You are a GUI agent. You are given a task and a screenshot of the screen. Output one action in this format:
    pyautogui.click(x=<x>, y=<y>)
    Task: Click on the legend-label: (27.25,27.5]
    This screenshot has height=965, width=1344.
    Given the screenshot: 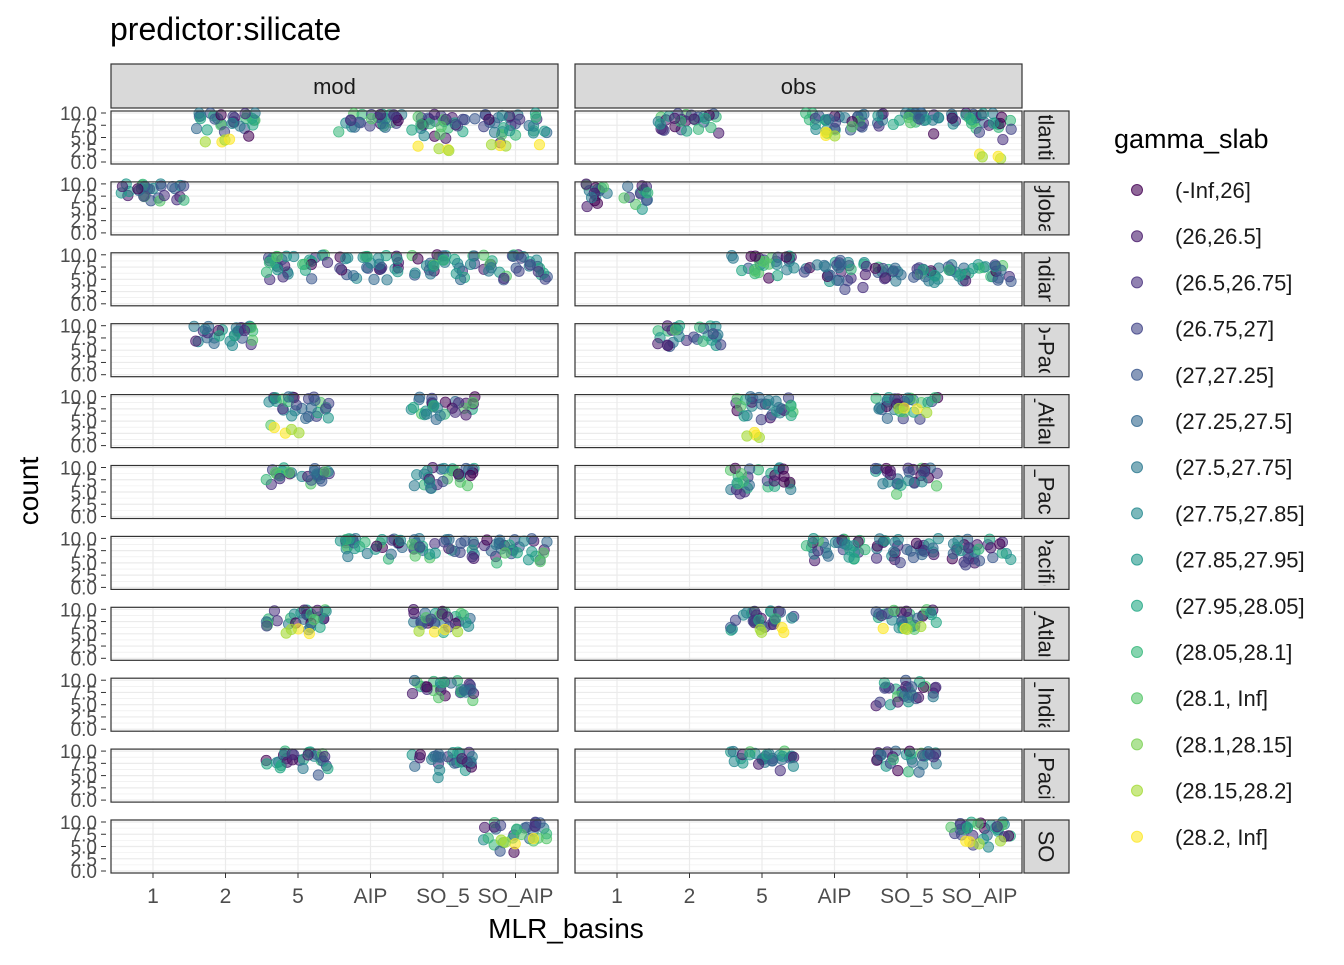 What is the action you would take?
    pyautogui.click(x=1233, y=421)
    